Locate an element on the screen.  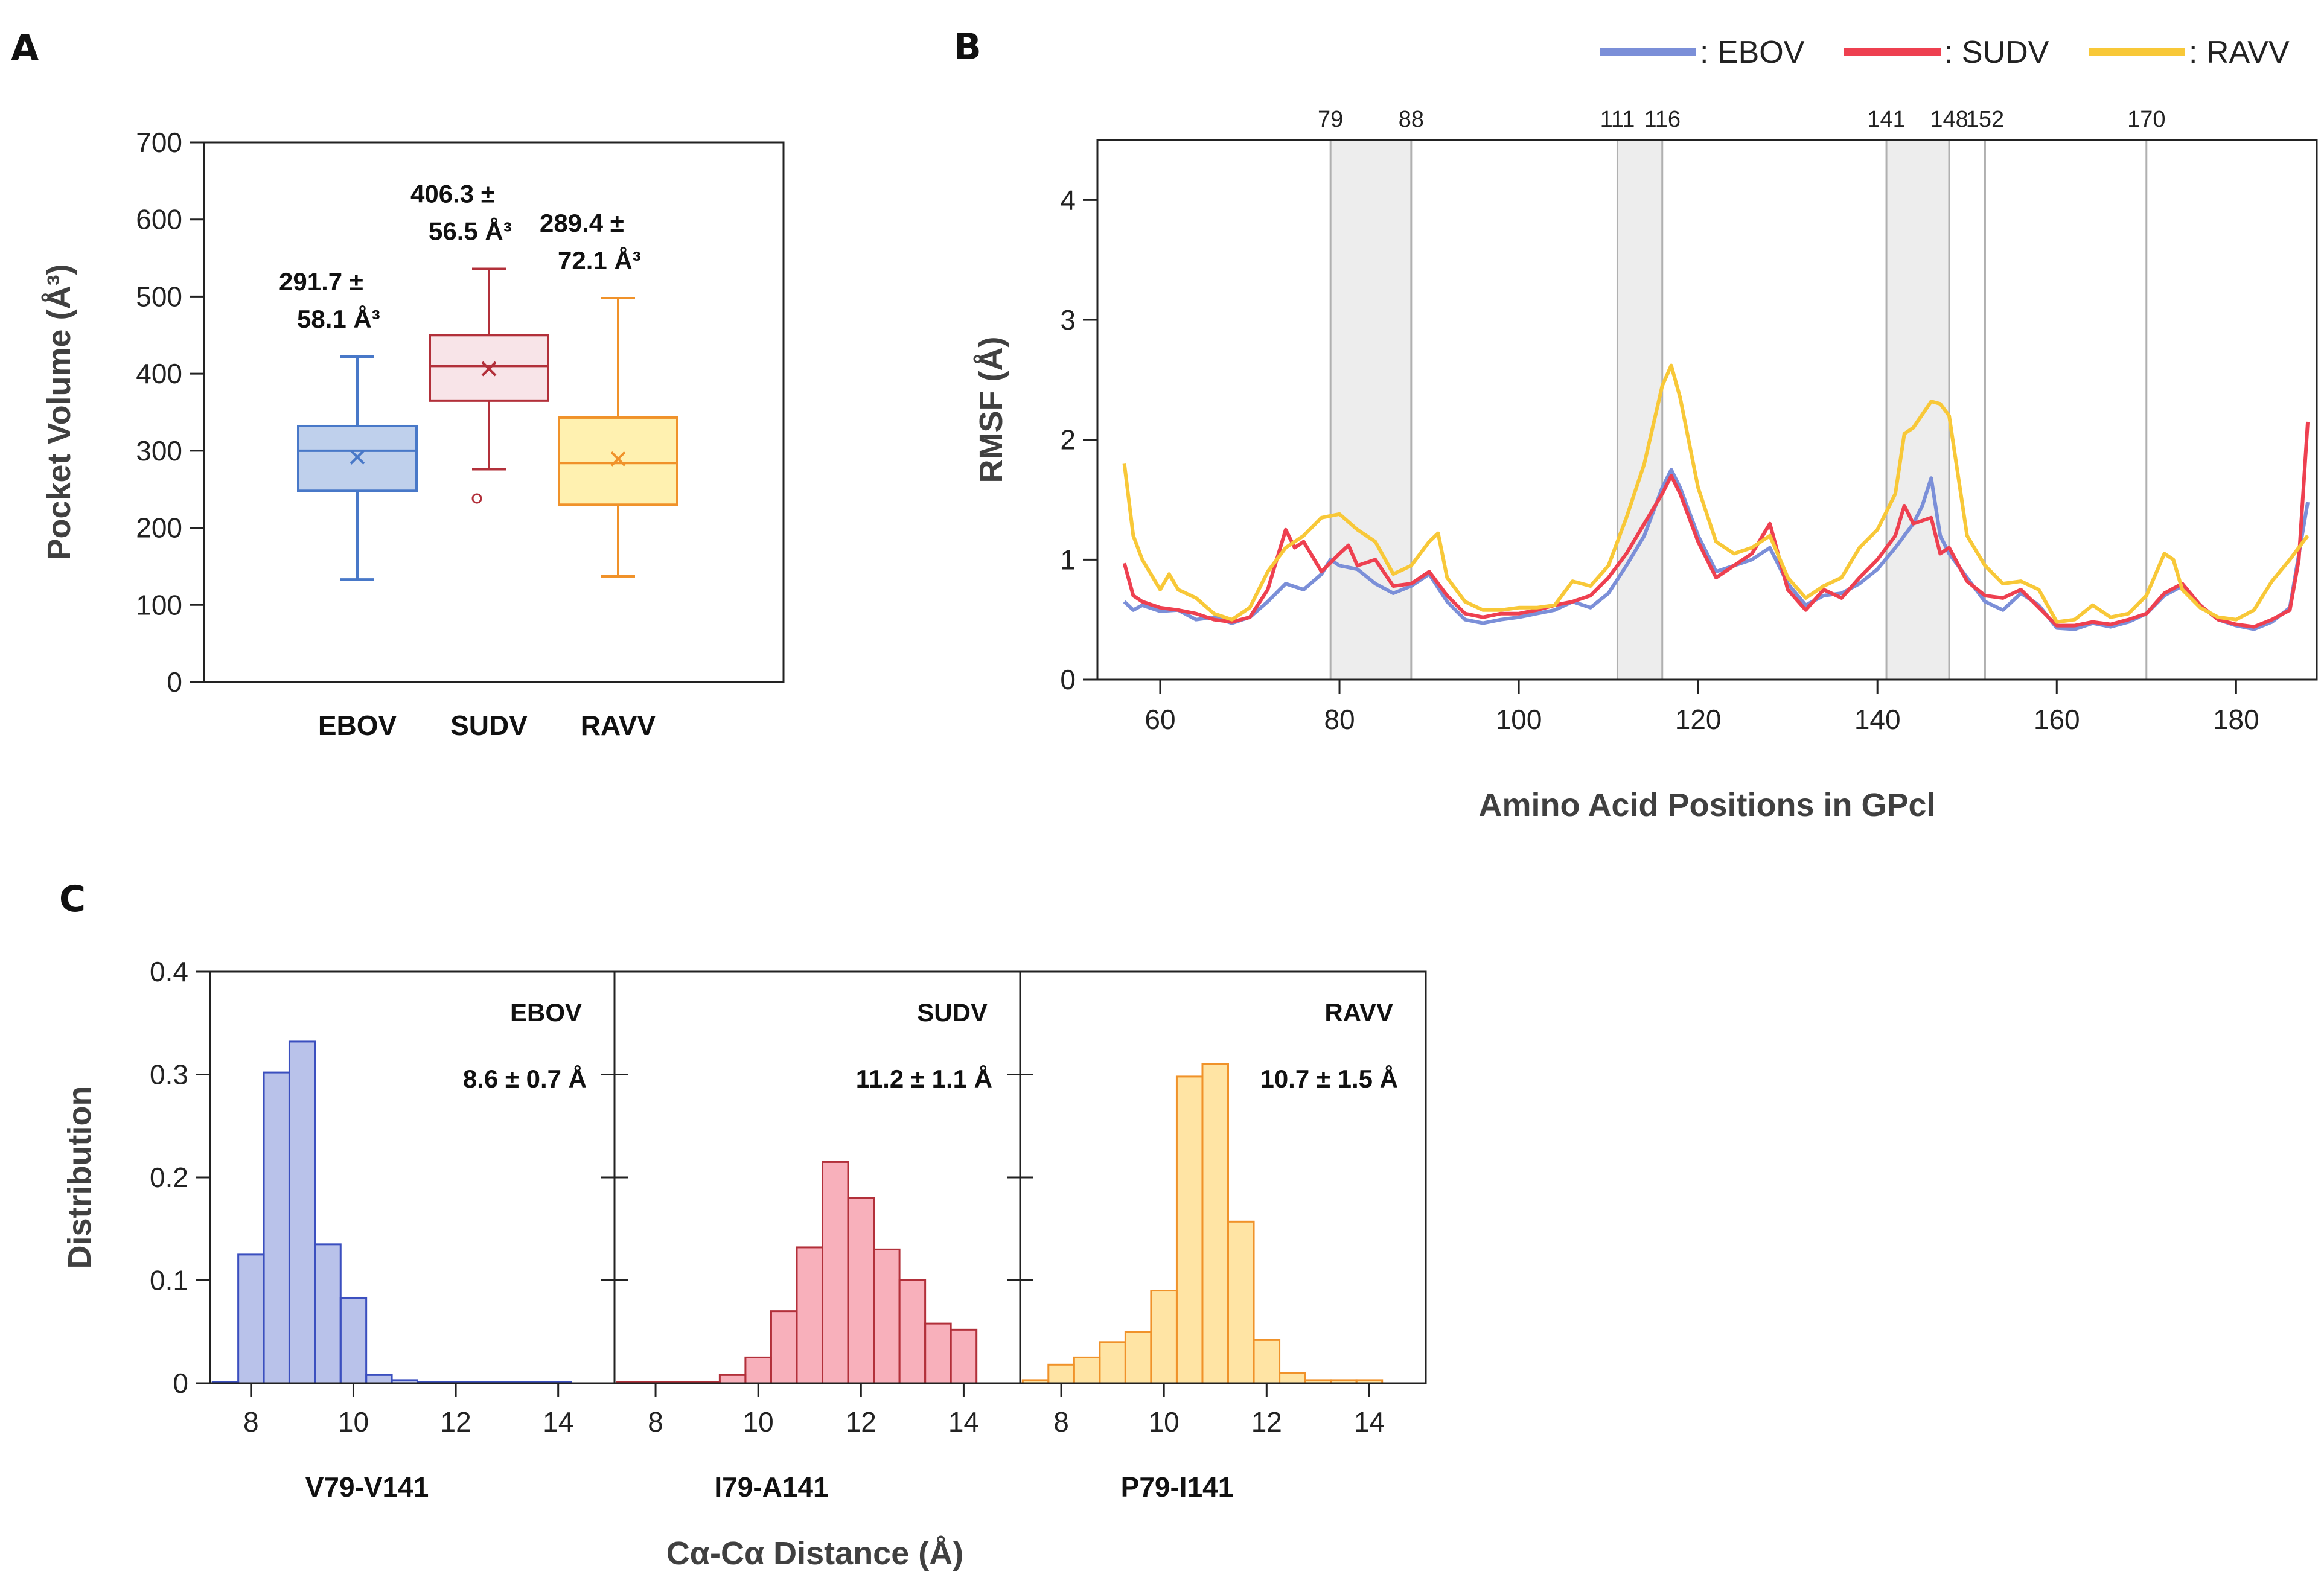
region-boundary-label: 170 is located at coordinates (2146, 120).